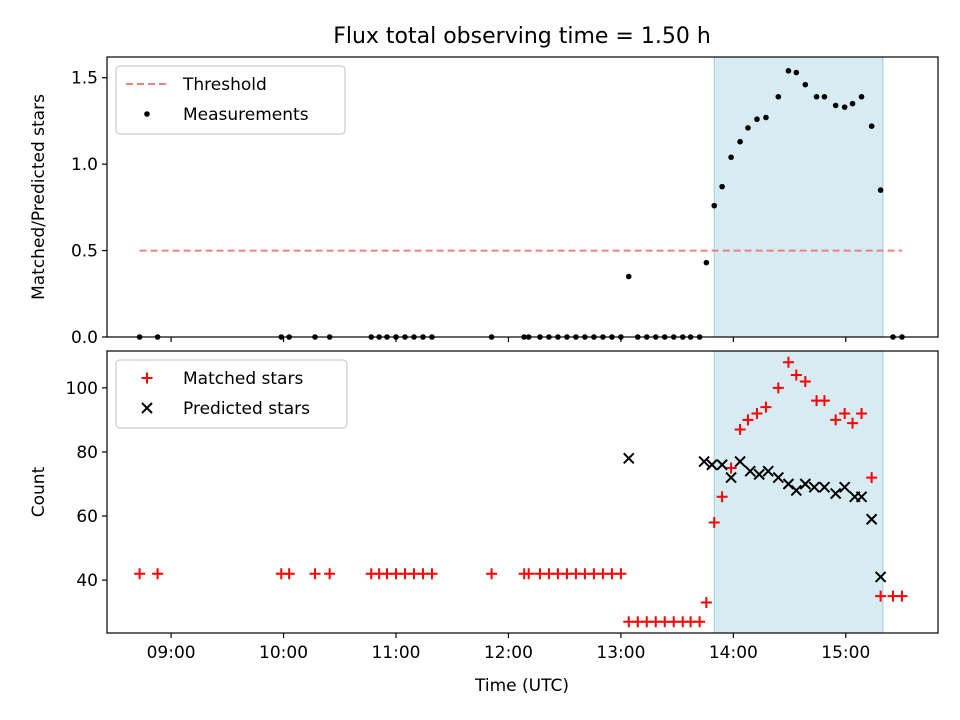 Image resolution: width=960 pixels, height=720 pixels. I want to click on x-axis-label: Time (UTC), so click(521, 686).